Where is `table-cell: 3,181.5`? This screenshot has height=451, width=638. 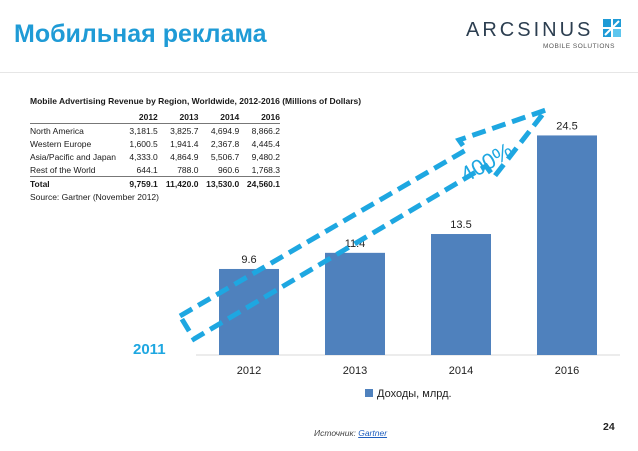
table-cell: 3,181.5 is located at coordinates (143, 130).